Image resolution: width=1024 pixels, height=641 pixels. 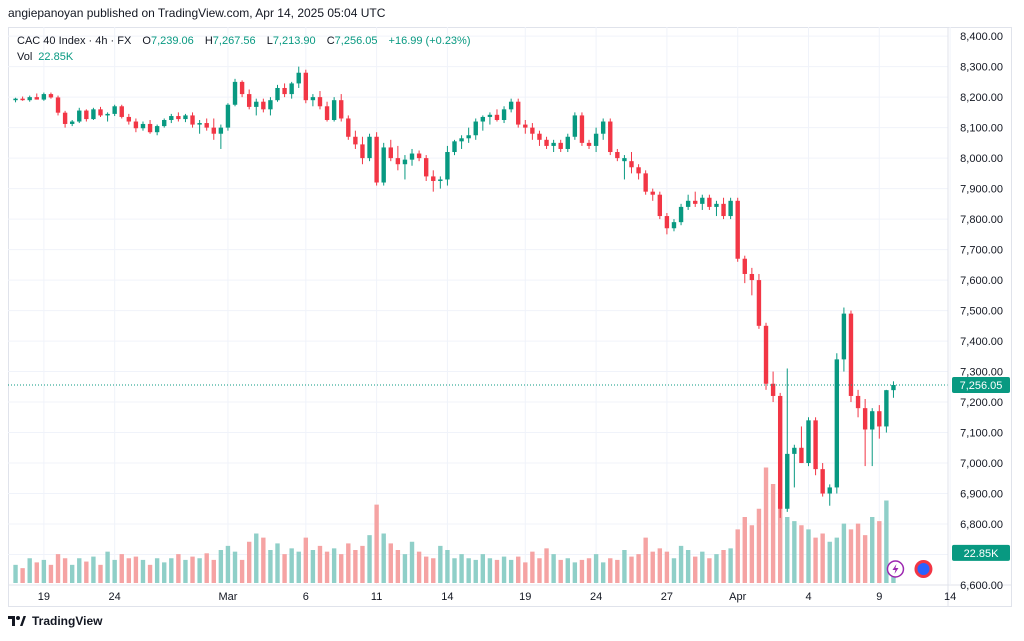 I want to click on footer-brand: TradingView, so click(x=55, y=621).